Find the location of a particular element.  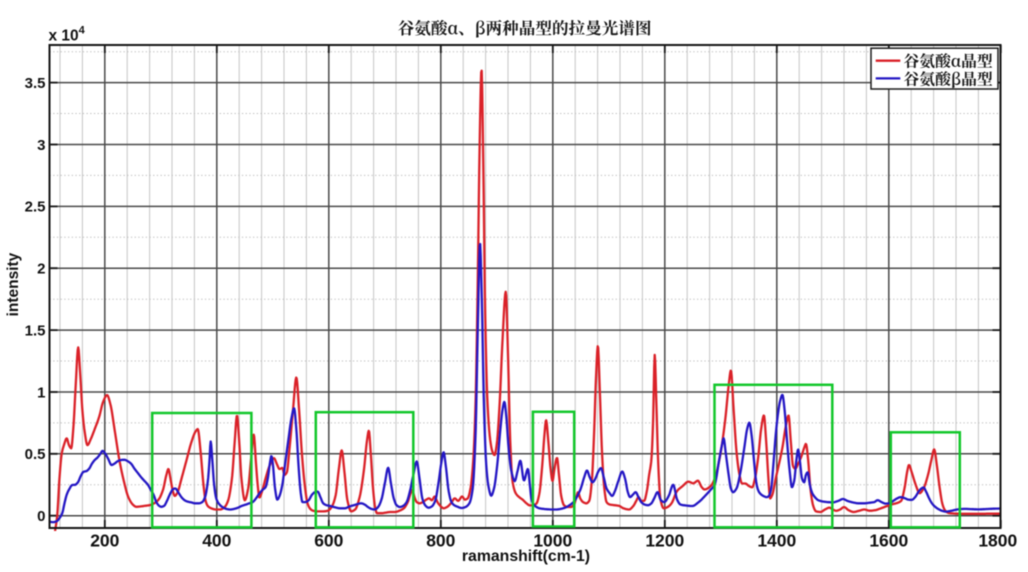

svg-text: 1 is located at coordinates (41, 392).